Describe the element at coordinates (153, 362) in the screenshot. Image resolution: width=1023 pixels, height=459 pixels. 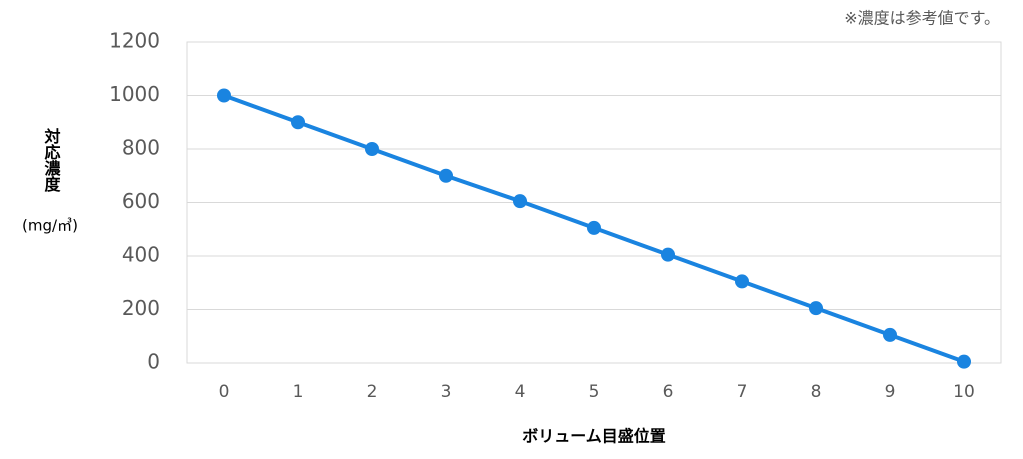
I see `y-tick-label: 0` at that location.